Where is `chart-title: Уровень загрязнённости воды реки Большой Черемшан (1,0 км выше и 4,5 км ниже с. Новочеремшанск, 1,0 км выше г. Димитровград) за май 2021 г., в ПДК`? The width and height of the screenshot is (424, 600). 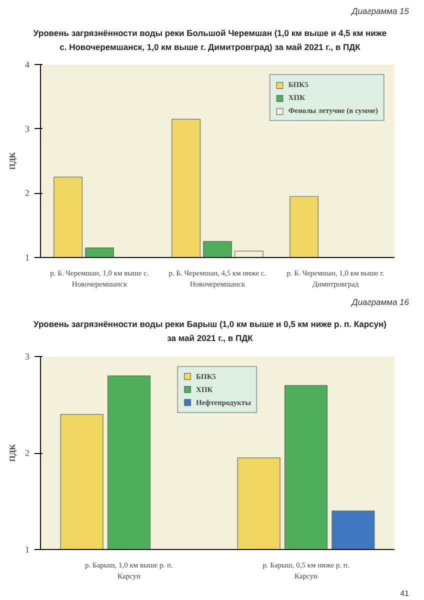
chart-title: Уровень загрязнённости воды реки Большой Черемшан (1,0 км выше и 4,5 км ниже с. Новочеремшанск, 1,0 км выше г. Димитровград) за май 2021 г., в ПДК is located at coordinates (210, 40).